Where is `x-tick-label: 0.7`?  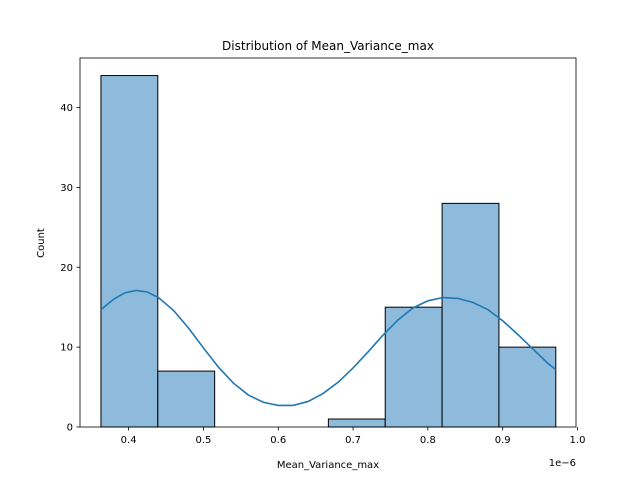 x-tick-label: 0.7 is located at coordinates (353, 440).